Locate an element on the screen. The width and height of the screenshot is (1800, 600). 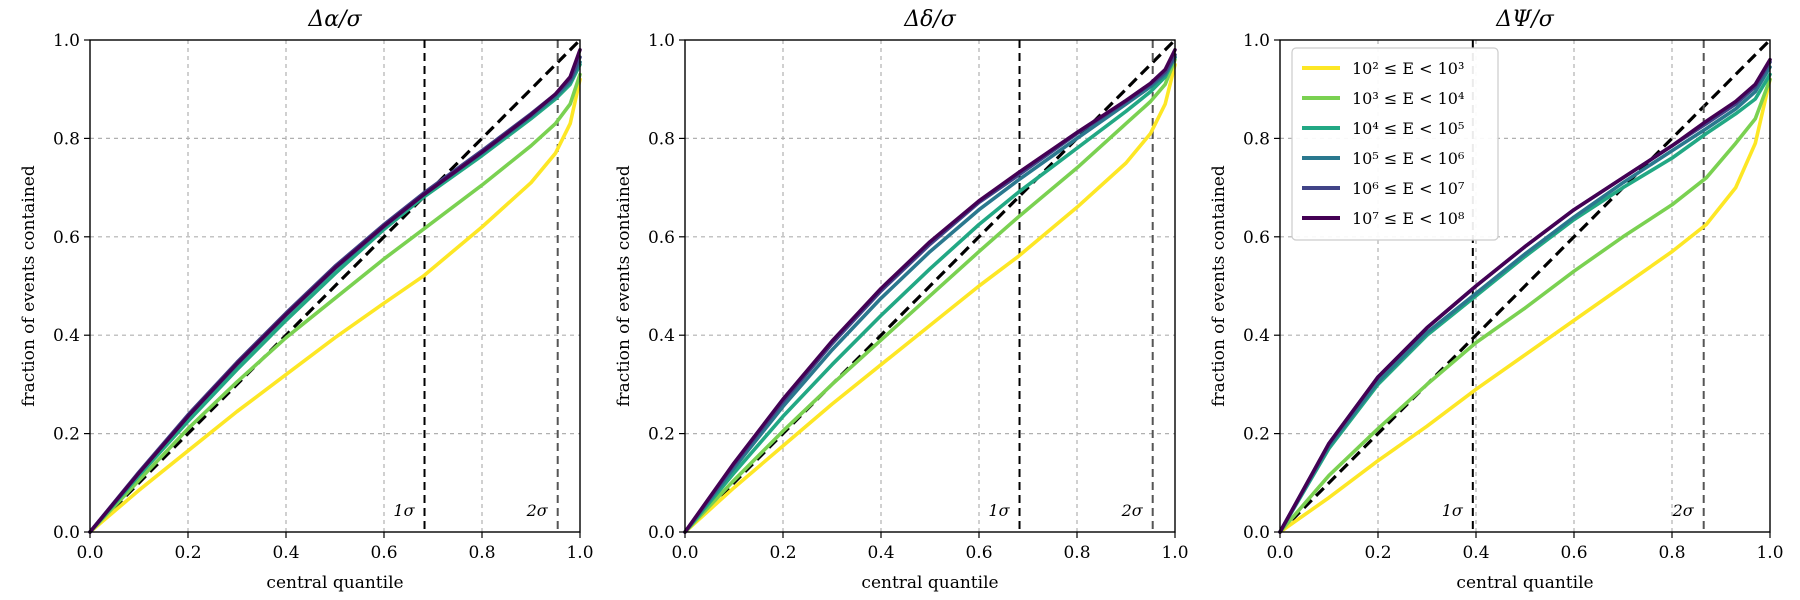
legend-label-5: 10⁶ ≤ E < 10⁷ is located at coordinates (1408, 188).